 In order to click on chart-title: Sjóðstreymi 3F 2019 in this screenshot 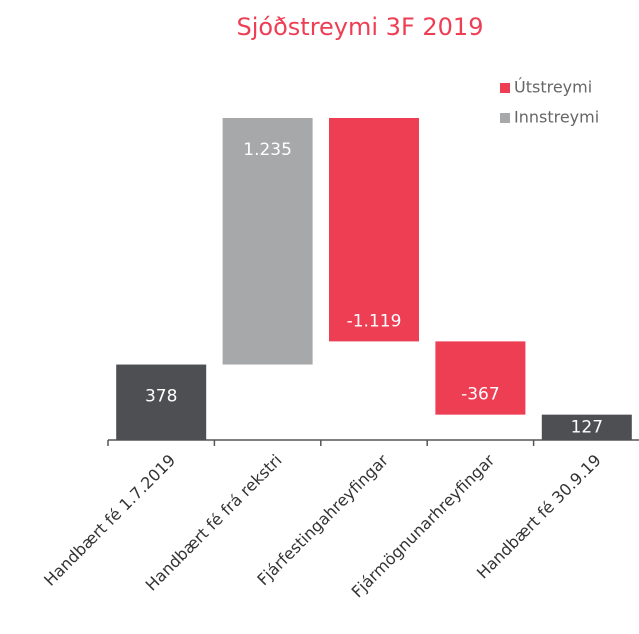, I will do `click(360, 27)`.